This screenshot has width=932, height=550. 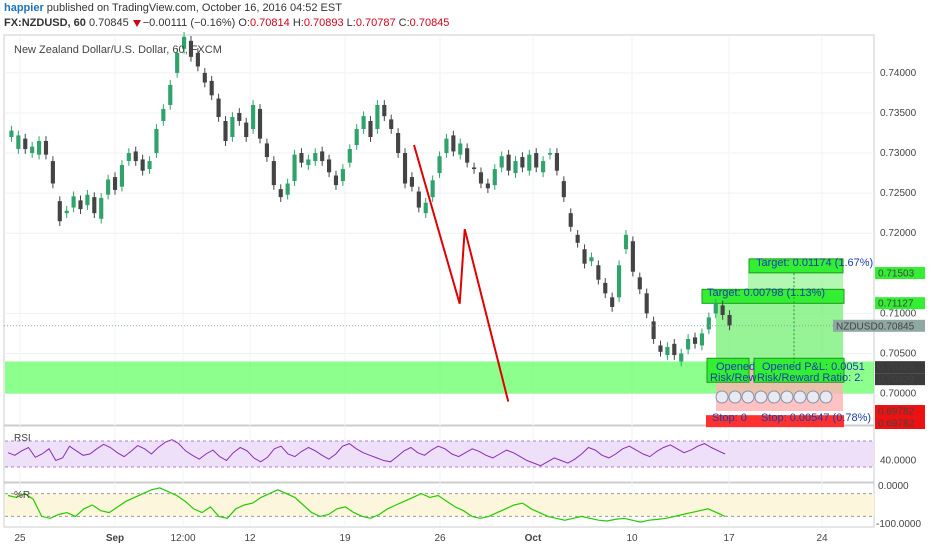 I want to click on stop-bar, so click(x=775, y=421).